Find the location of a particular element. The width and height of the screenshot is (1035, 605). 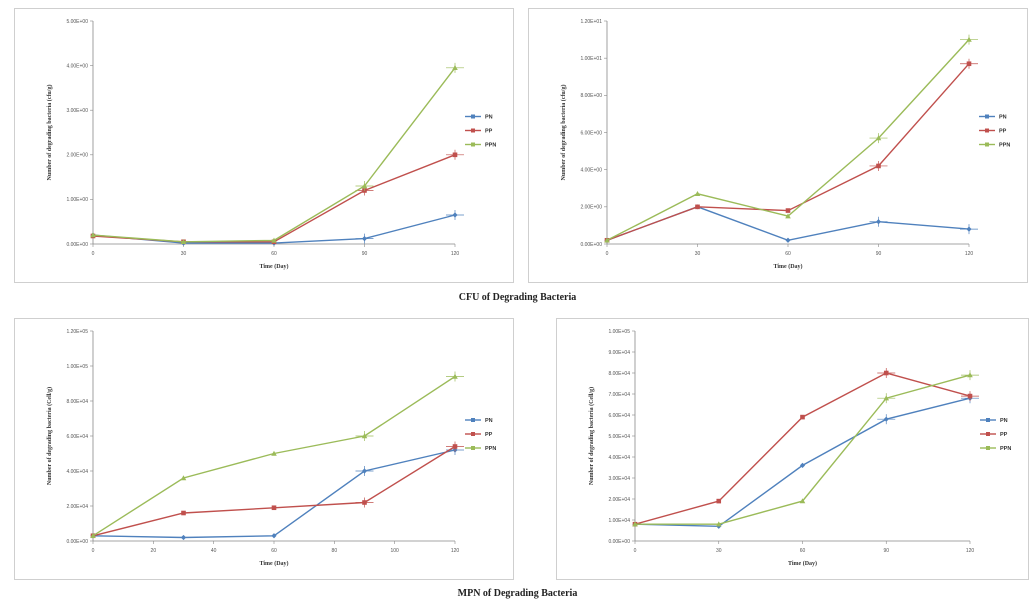

x-tick-label: 80 is located at coordinates (335, 551).